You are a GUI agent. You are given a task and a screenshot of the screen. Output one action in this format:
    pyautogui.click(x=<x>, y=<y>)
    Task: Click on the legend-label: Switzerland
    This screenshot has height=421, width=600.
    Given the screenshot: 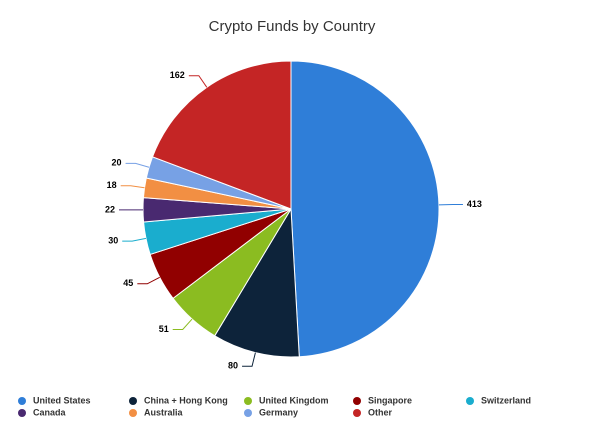 What is the action you would take?
    pyautogui.click(x=506, y=400)
    